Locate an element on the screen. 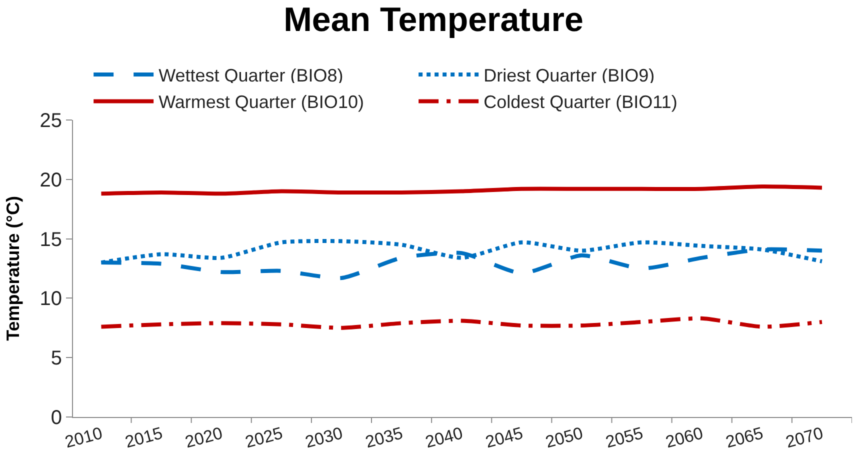 The width and height of the screenshot is (867, 472). chart-title: Mean Temperature is located at coordinates (434, 19).